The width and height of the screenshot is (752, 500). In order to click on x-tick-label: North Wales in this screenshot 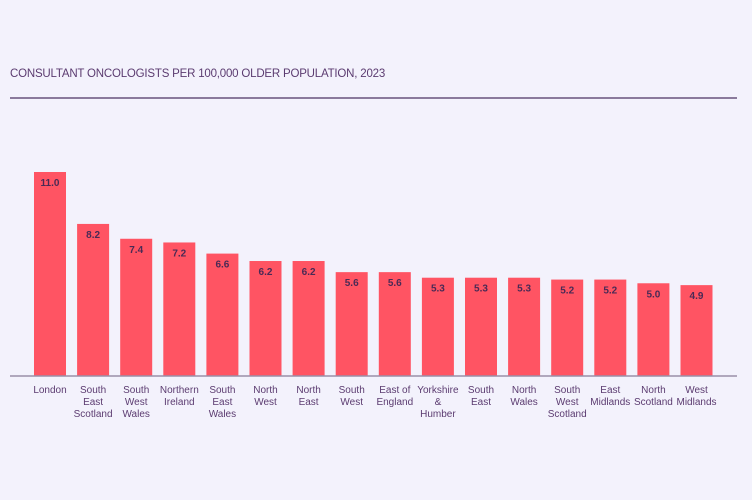, I will do `click(523, 396)`.